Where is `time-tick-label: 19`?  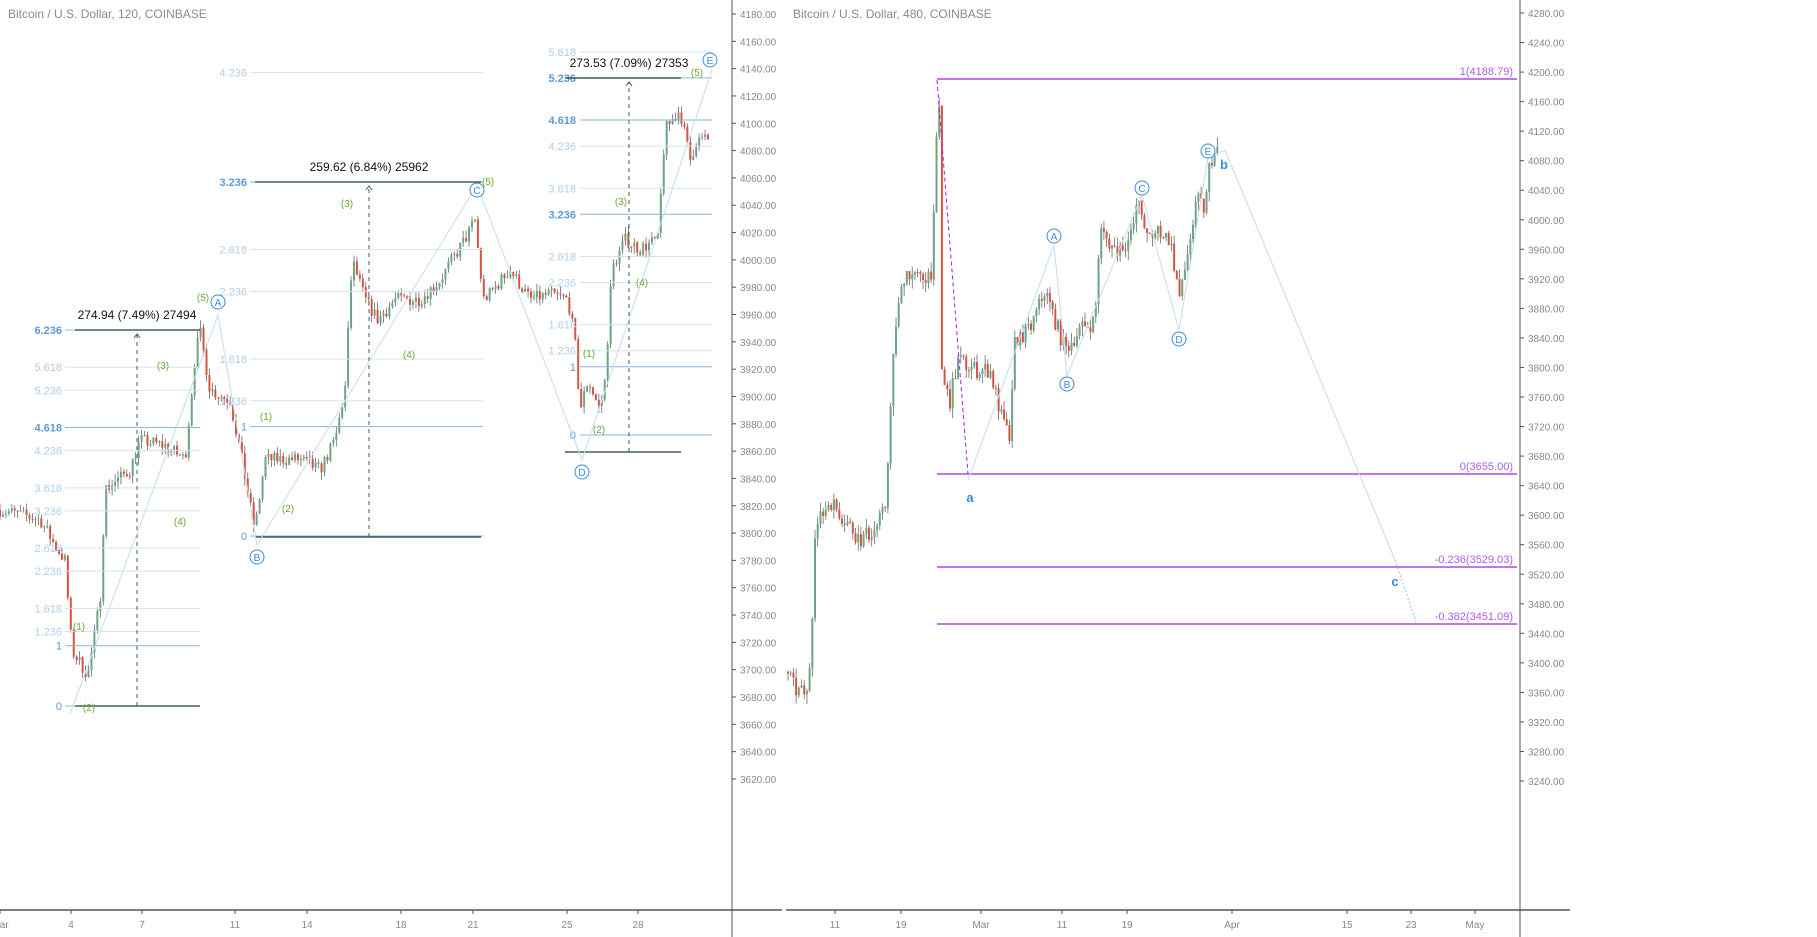 time-tick-label: 19 is located at coordinates (1127, 925).